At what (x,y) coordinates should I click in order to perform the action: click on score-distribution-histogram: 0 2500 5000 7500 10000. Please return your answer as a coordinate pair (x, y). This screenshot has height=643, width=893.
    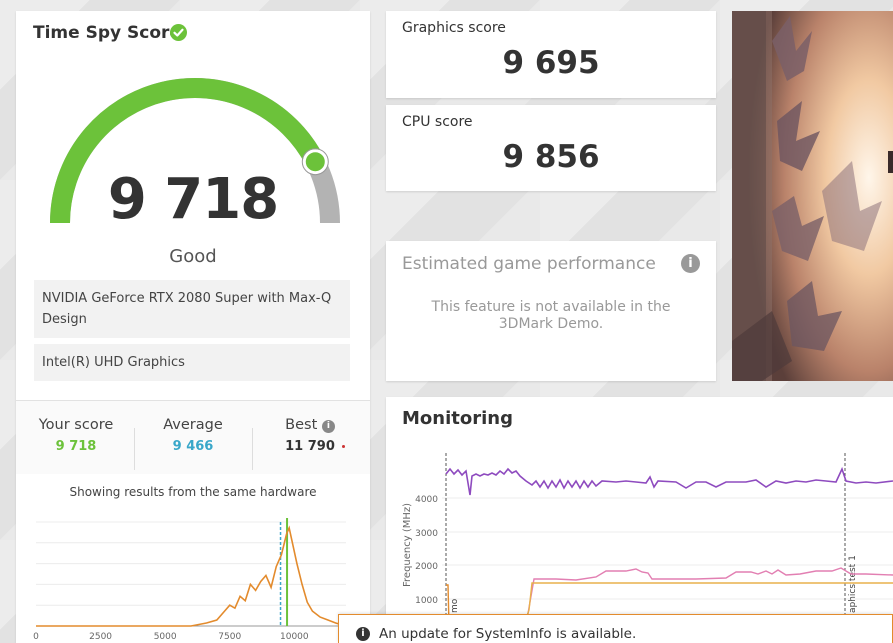
    Looking at the image, I should click on (190, 580).